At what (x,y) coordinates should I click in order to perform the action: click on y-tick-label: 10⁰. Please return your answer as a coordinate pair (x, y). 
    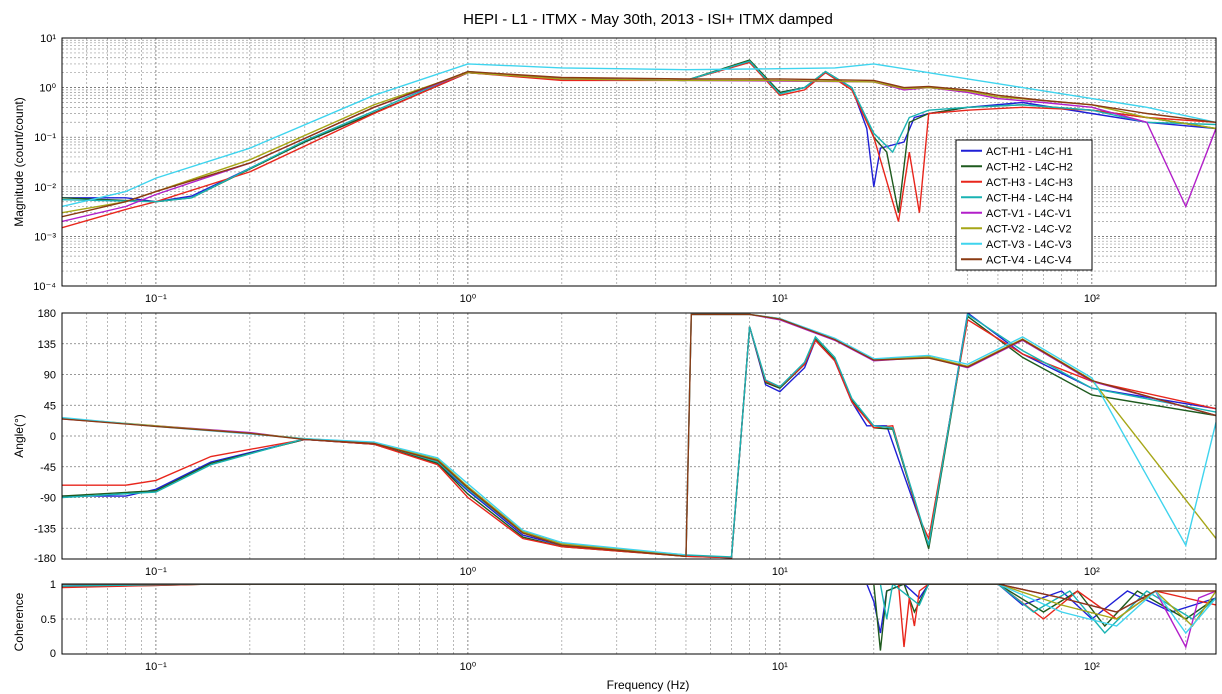
    Looking at the image, I should click on (47, 89).